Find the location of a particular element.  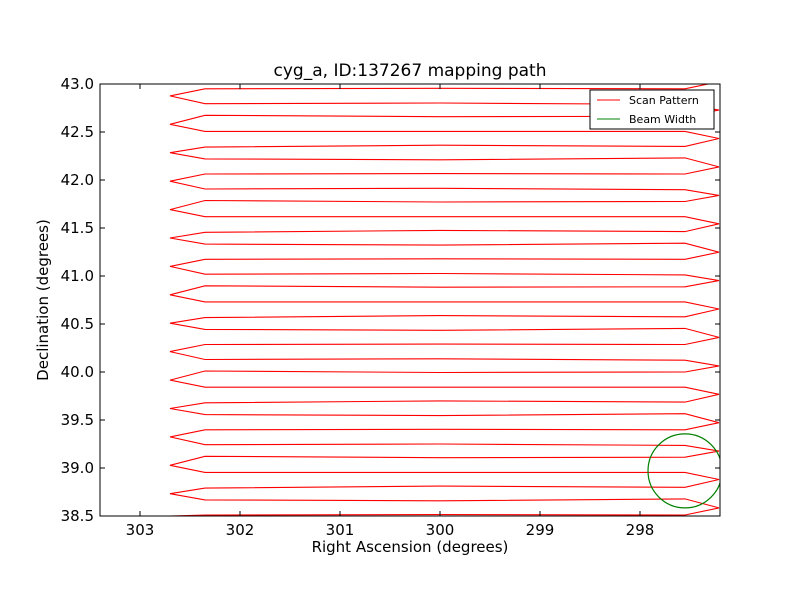

x-tick-label: 299 is located at coordinates (540, 530).